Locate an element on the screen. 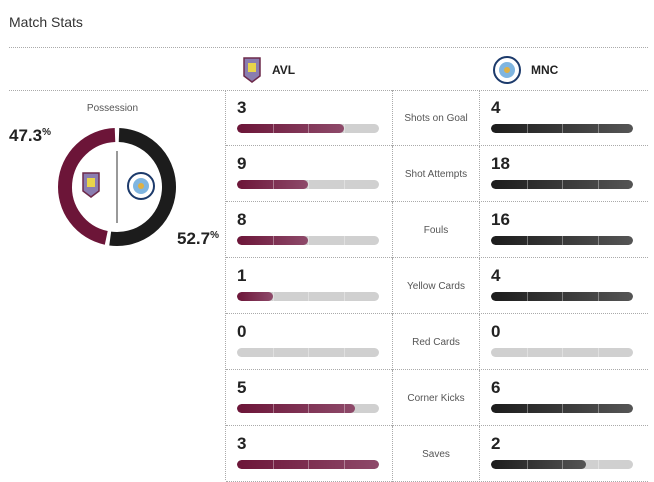 The height and width of the screenshot is (482, 654). home-stat-cell: 1 is located at coordinates (309, 286).